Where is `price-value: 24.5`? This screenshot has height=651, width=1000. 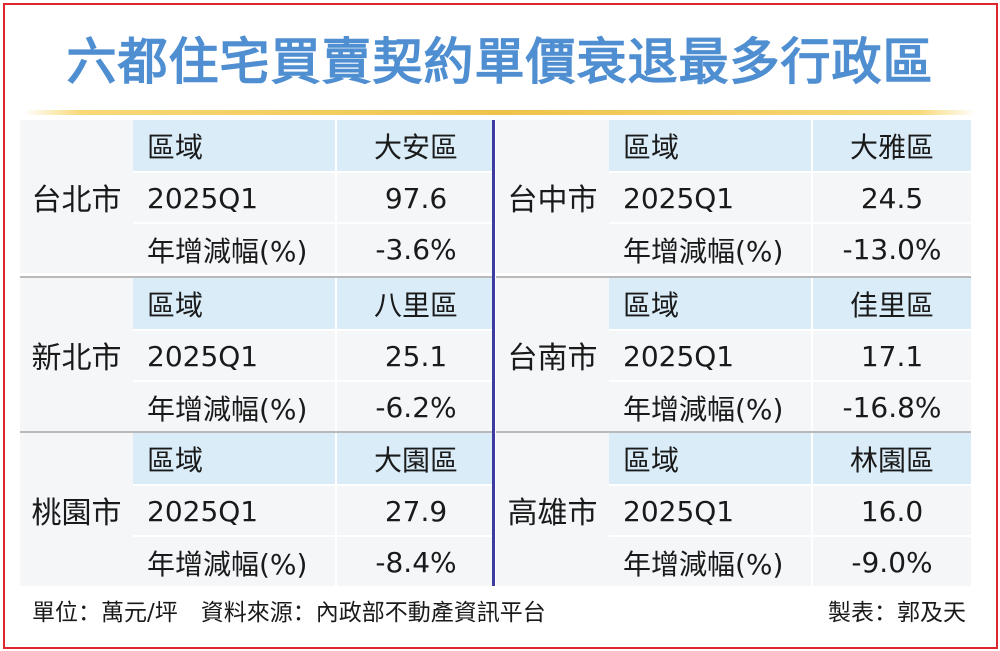
price-value: 24.5 is located at coordinates (891, 198).